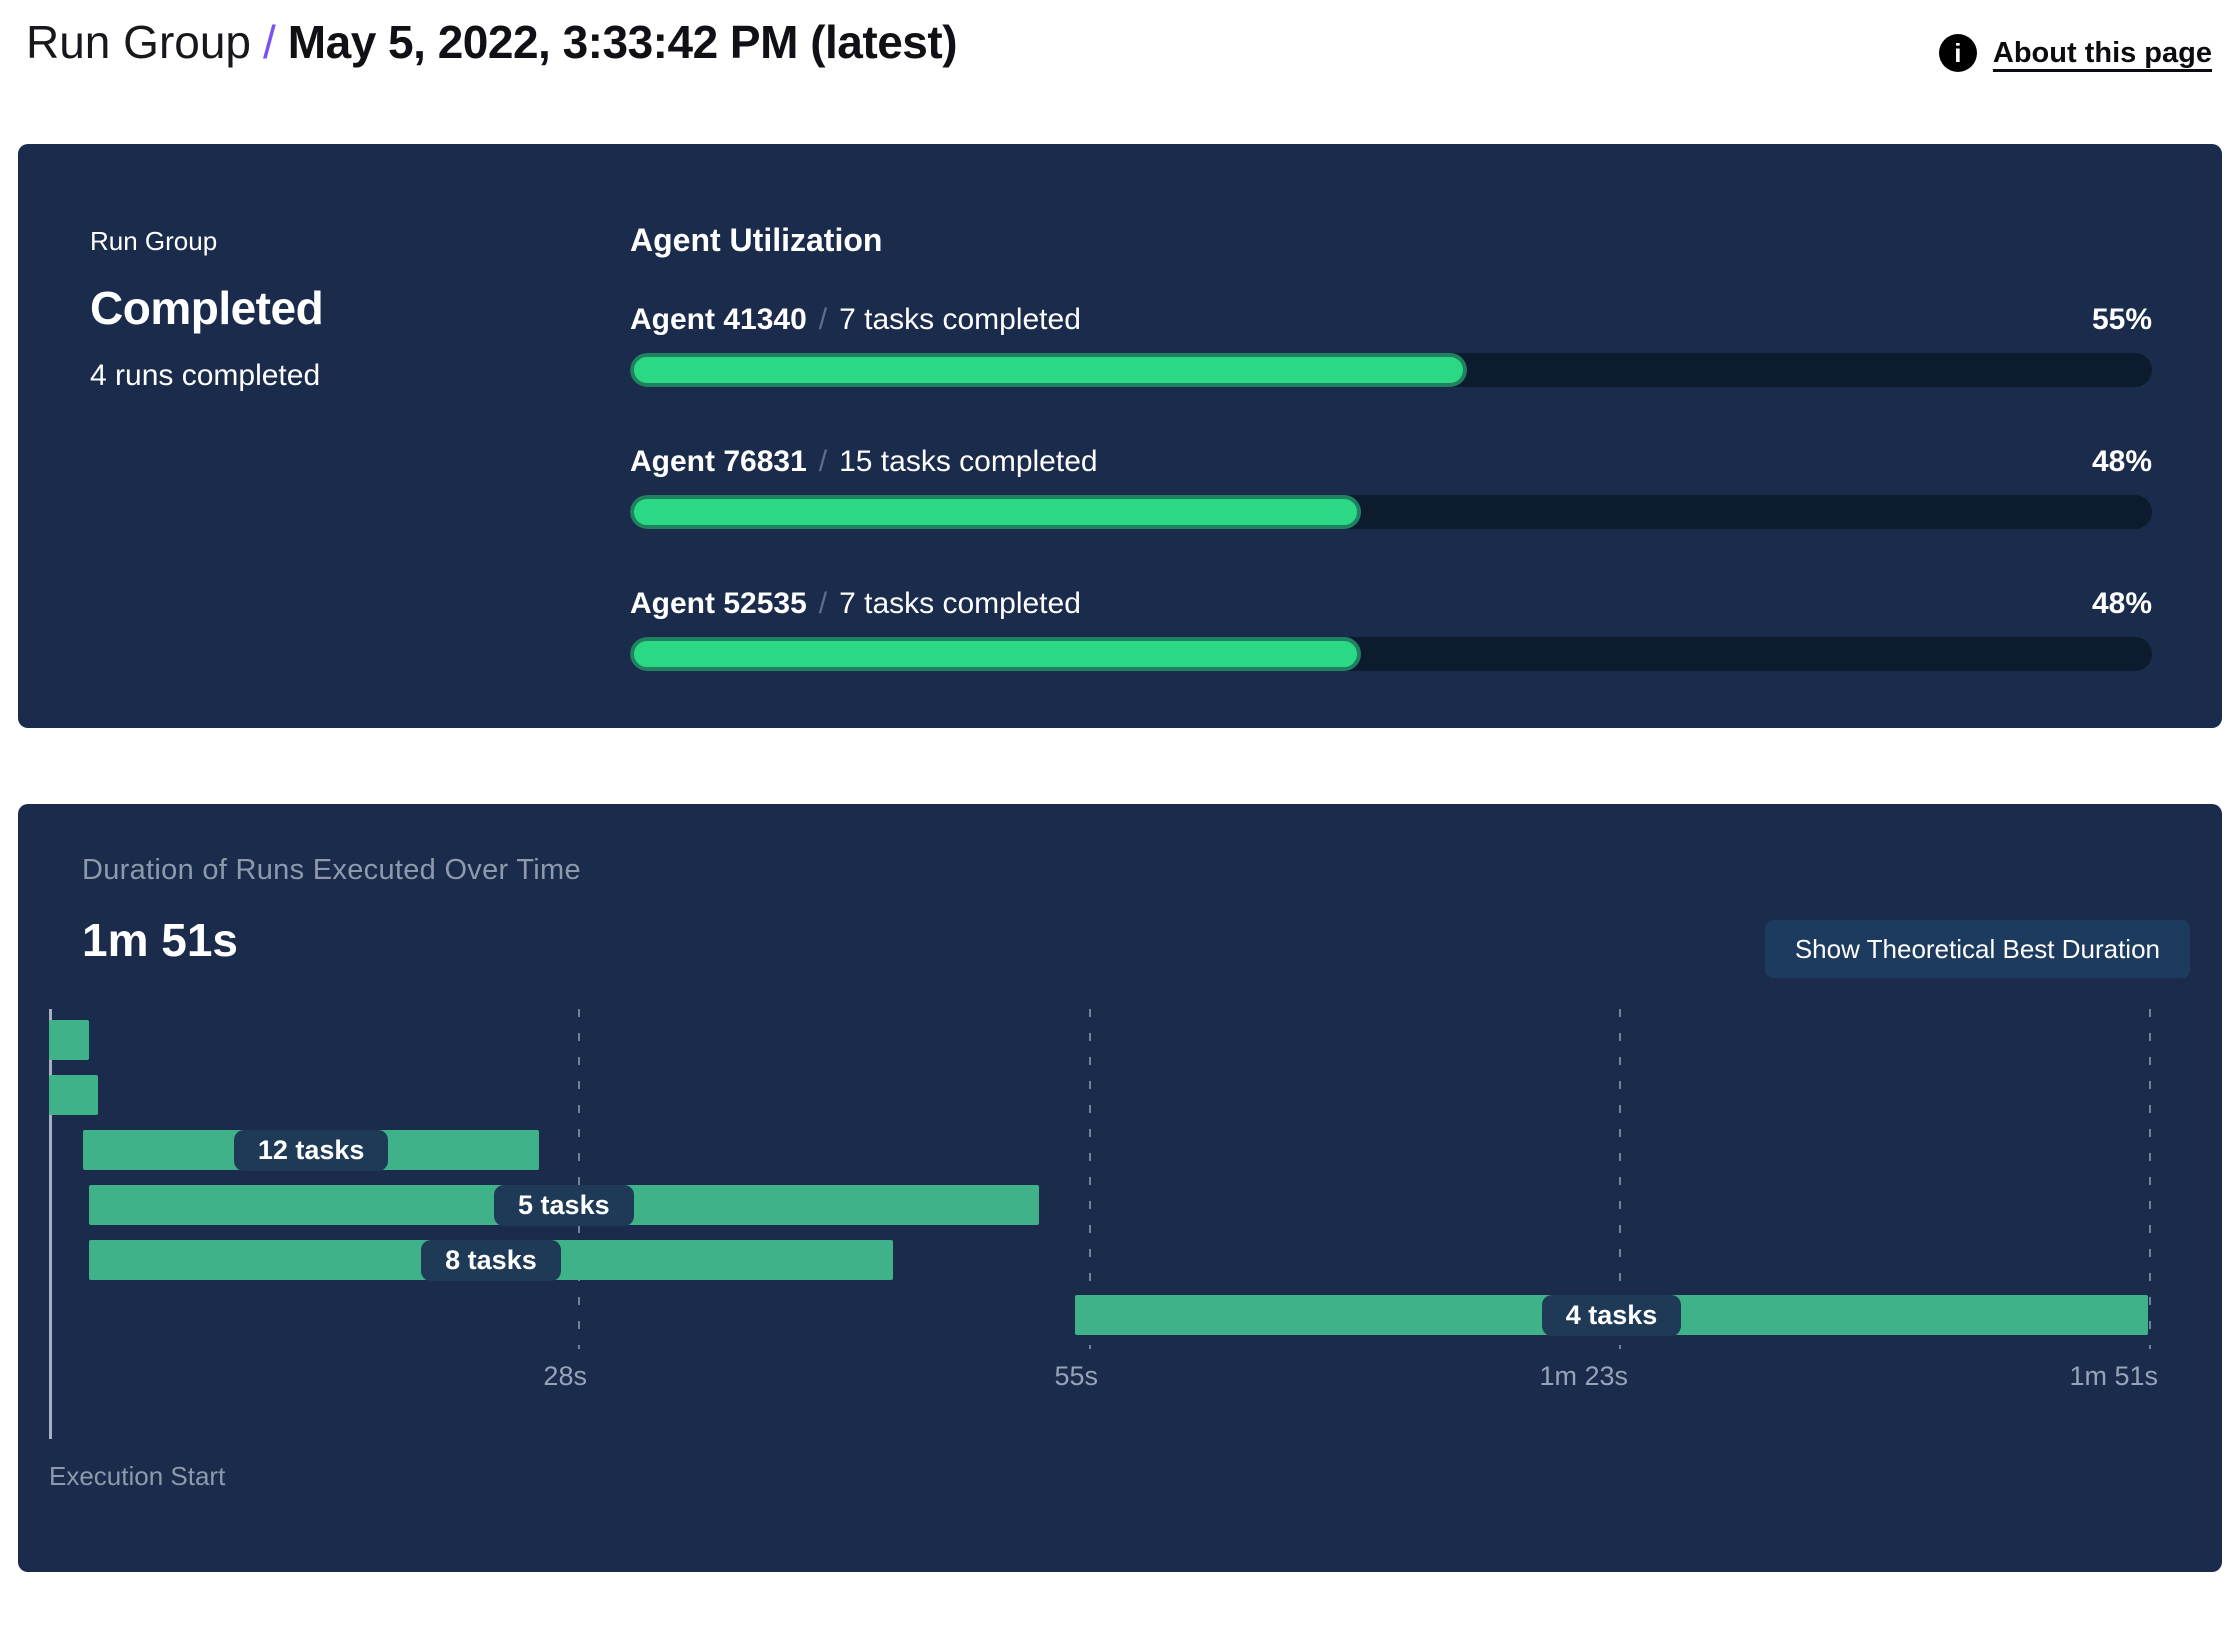 The width and height of the screenshot is (2240, 1626). What do you see at coordinates (718, 603) in the screenshot?
I see `agent-name: Agent 52535` at bounding box center [718, 603].